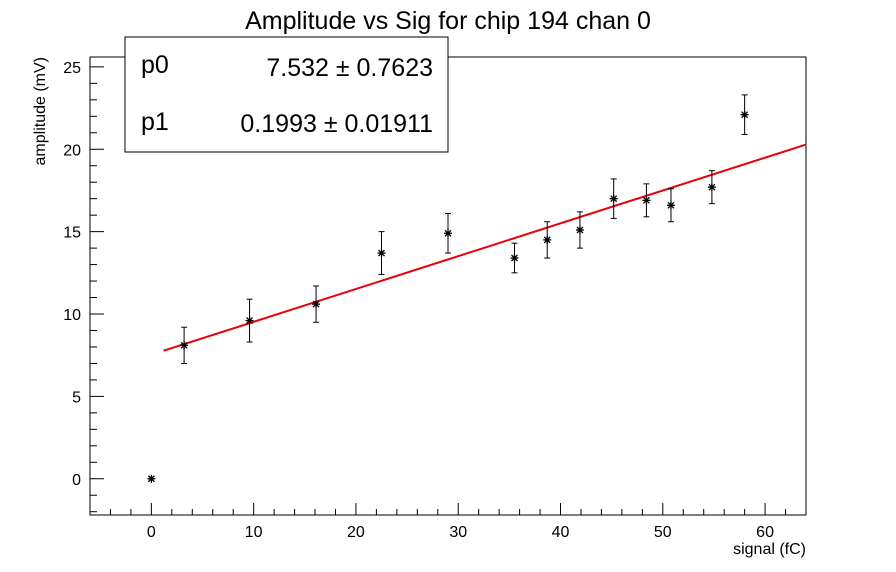 This screenshot has height=572, width=896. I want to click on x-tick-label: 60, so click(765, 532).